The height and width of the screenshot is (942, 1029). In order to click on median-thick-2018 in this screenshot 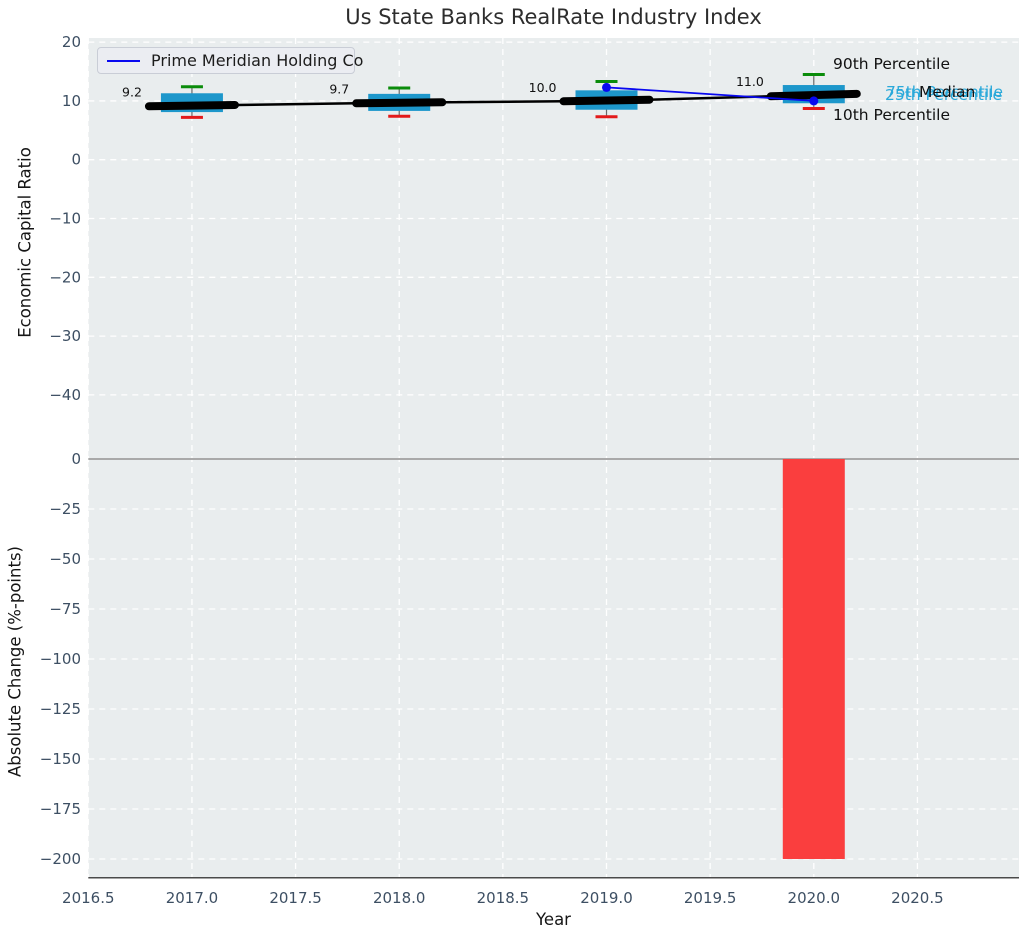, I will do `click(399, 103)`.